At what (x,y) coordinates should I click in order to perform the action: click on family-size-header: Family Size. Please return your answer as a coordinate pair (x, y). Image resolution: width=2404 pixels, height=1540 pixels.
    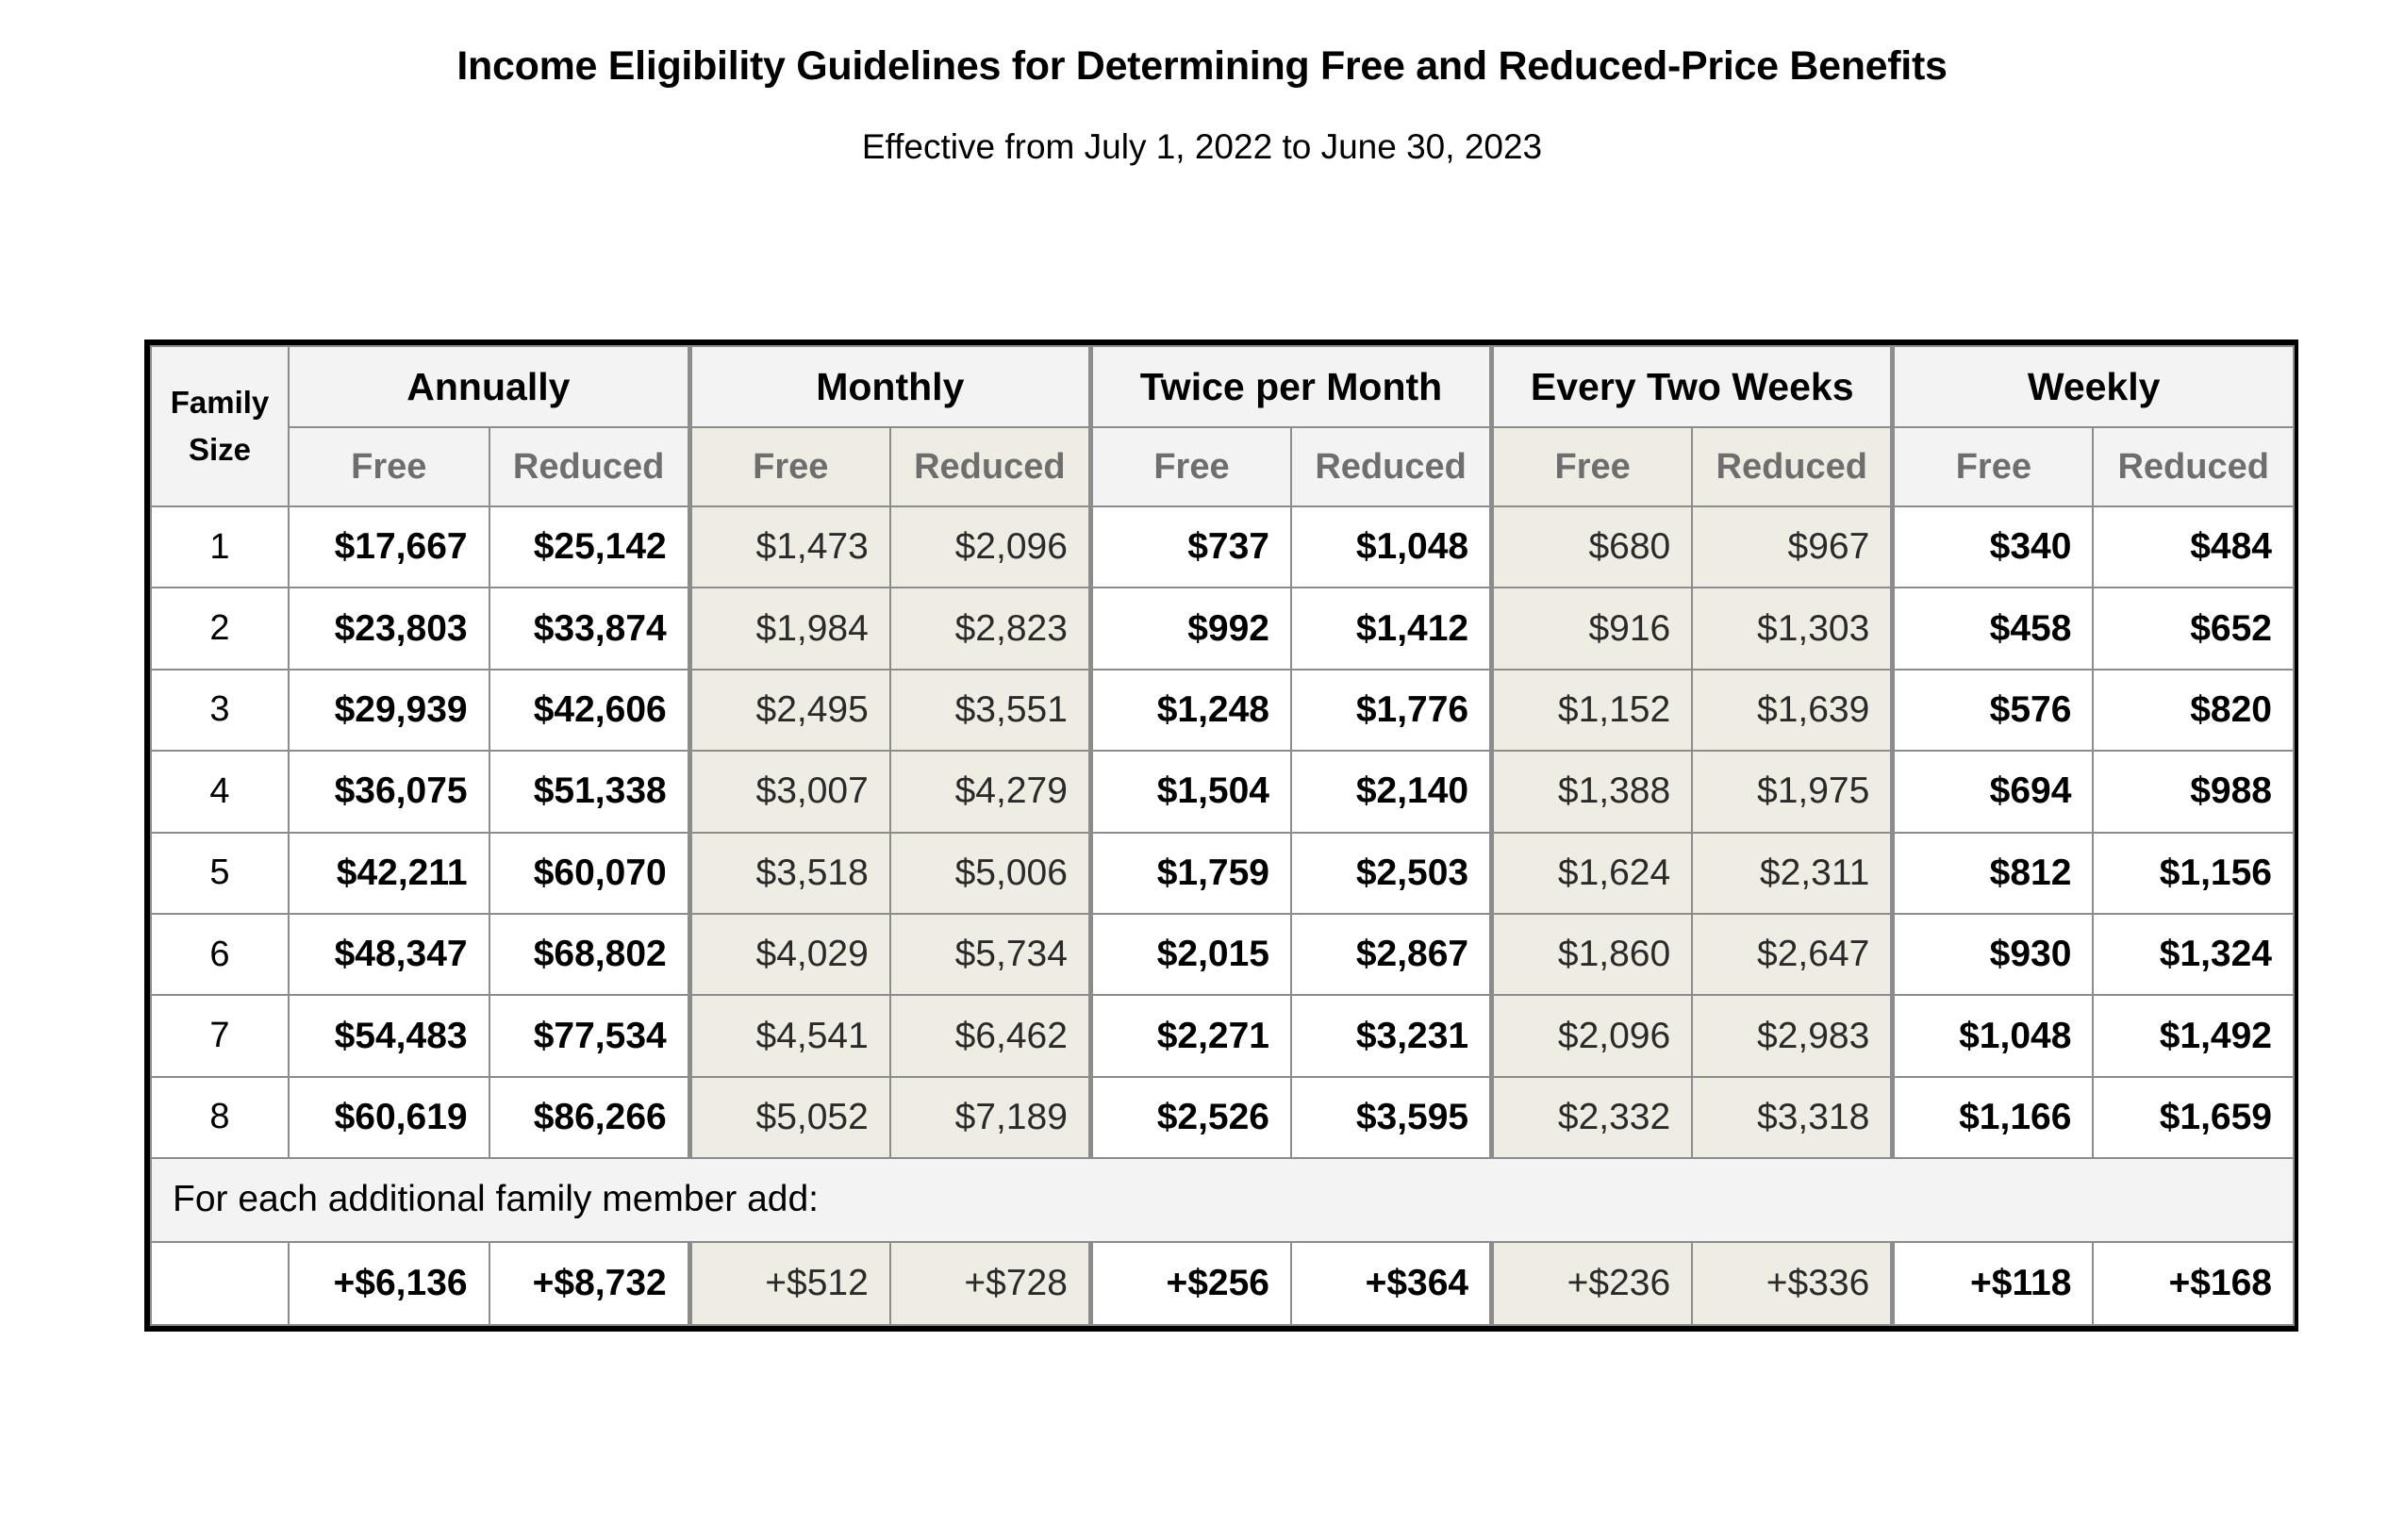
    Looking at the image, I should click on (220, 426).